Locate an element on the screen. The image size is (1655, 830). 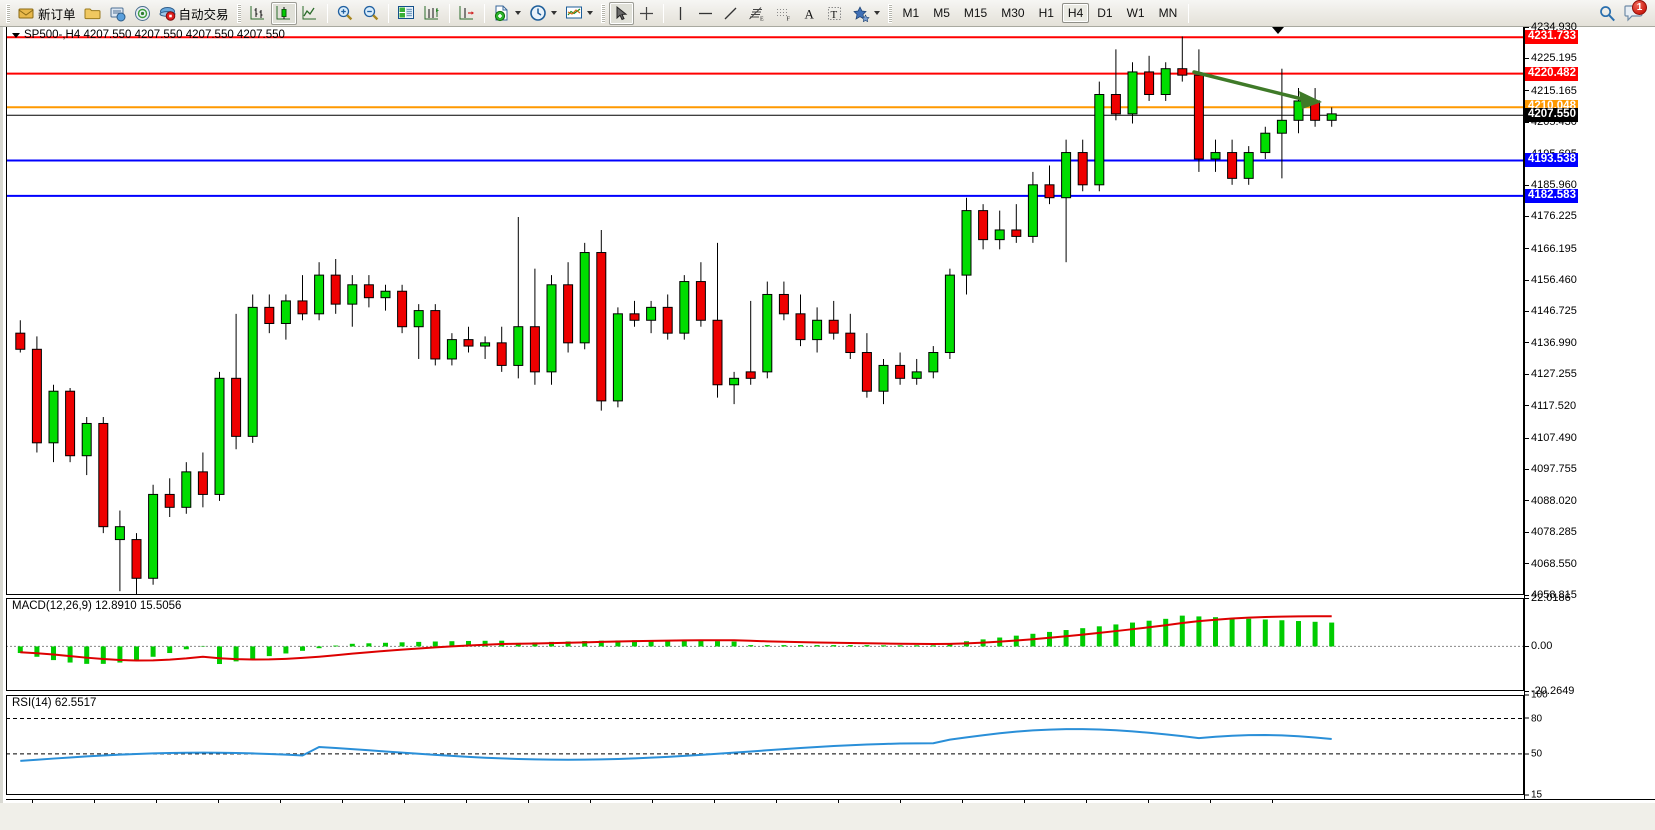
data-window-icon is located at coordinates (431, 13).